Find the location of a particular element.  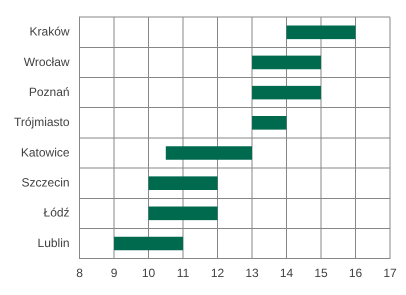

x-tick-label: 16 is located at coordinates (355, 273).